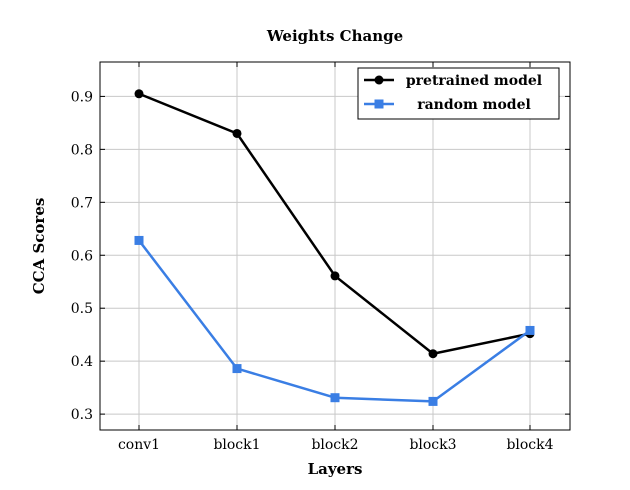 The height and width of the screenshot is (490, 630). Describe the element at coordinates (474, 81) in the screenshot. I see `legend-label: pretrained model` at that location.